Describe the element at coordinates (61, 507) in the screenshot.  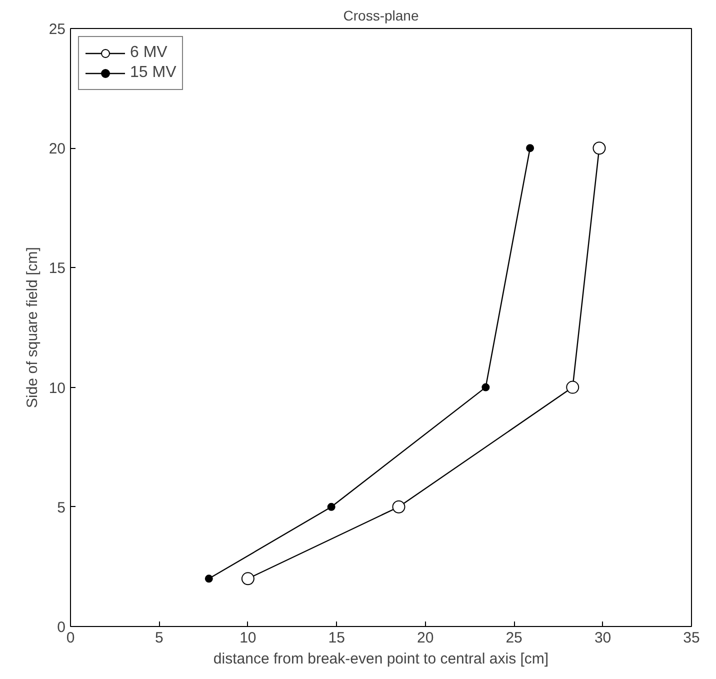
I see `y-tick-label: 5` at that location.